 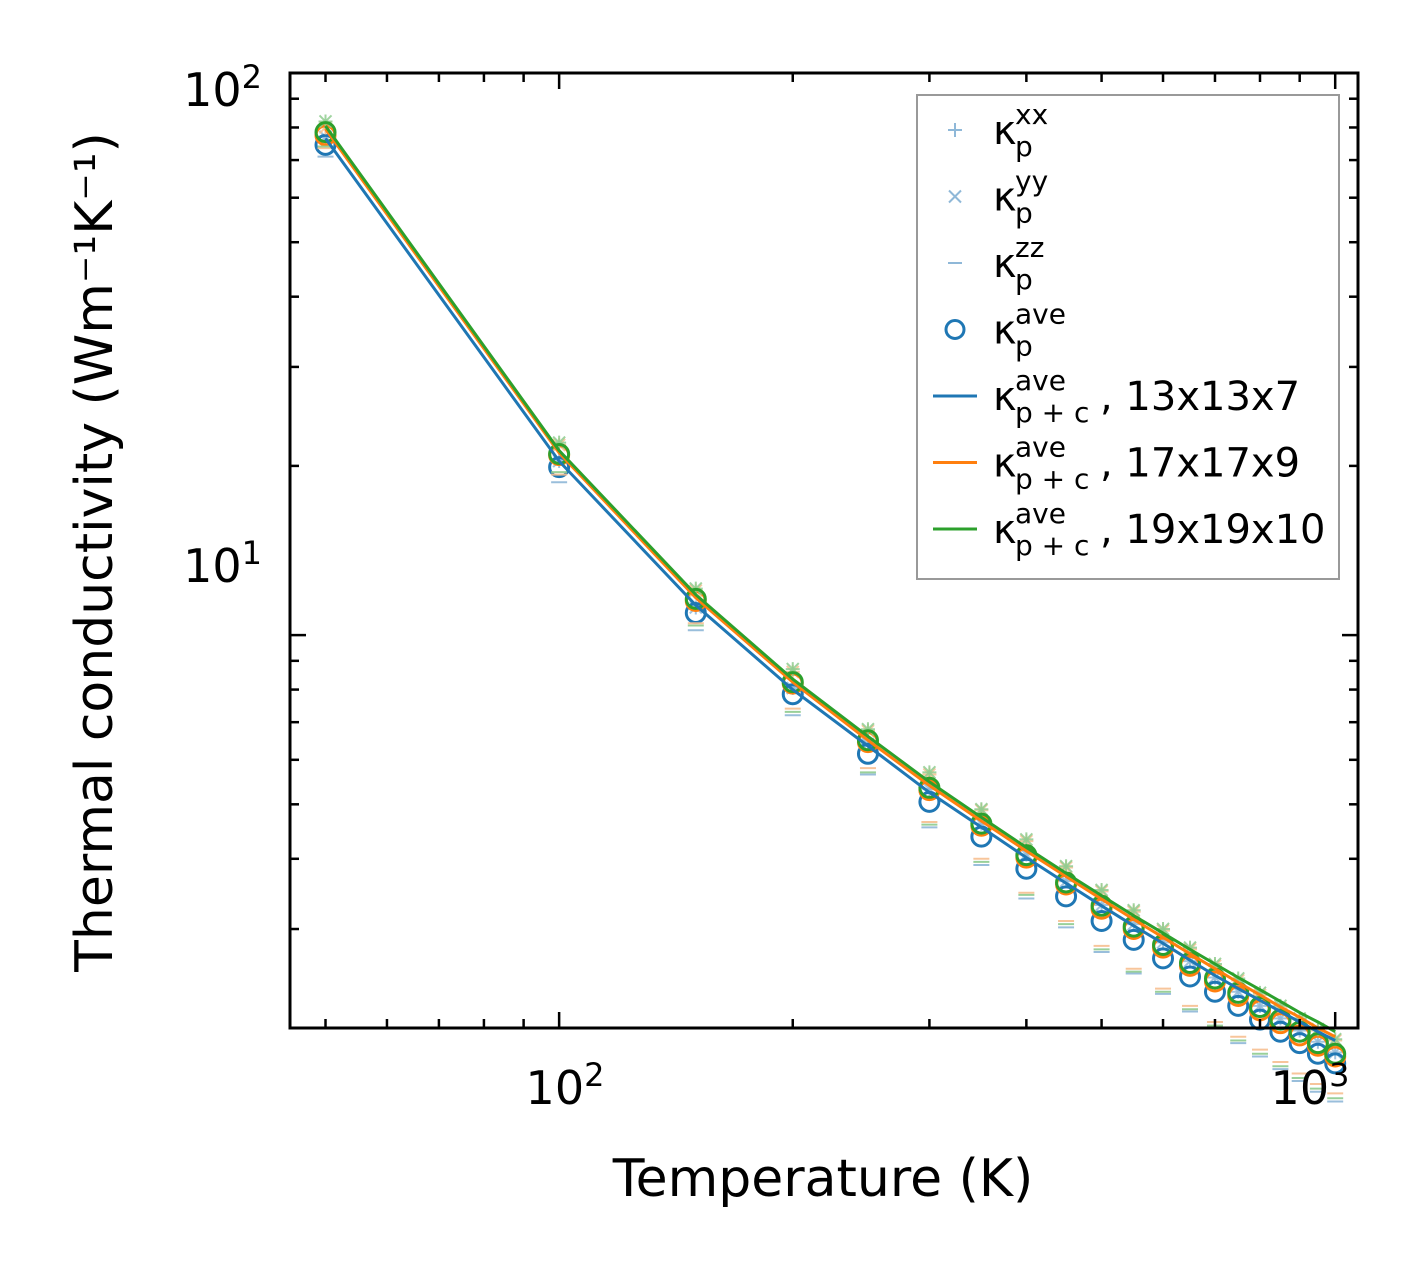 I want to click on y-tick-label-100: 102, so click(x=222, y=87).